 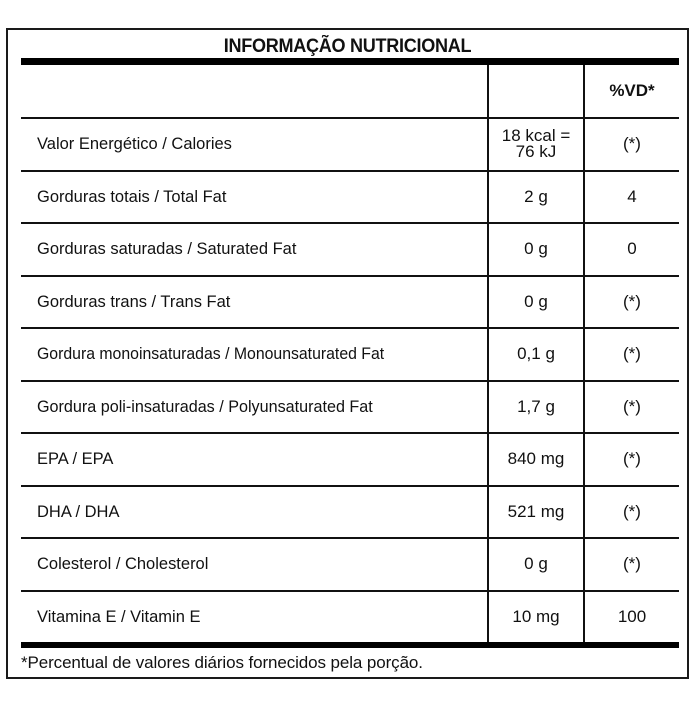 I want to click on nutrient-name: Gorduras saturadas / Saturated Fat, so click(x=167, y=249).